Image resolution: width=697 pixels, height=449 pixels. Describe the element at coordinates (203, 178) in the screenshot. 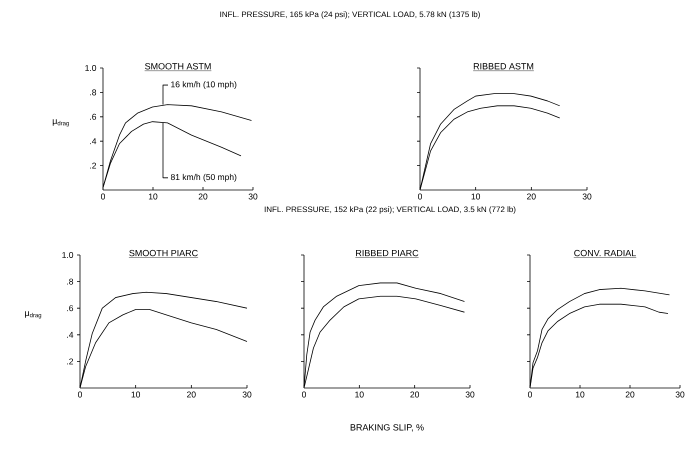

I see `text: 81 km/h (50 mph)` at that location.